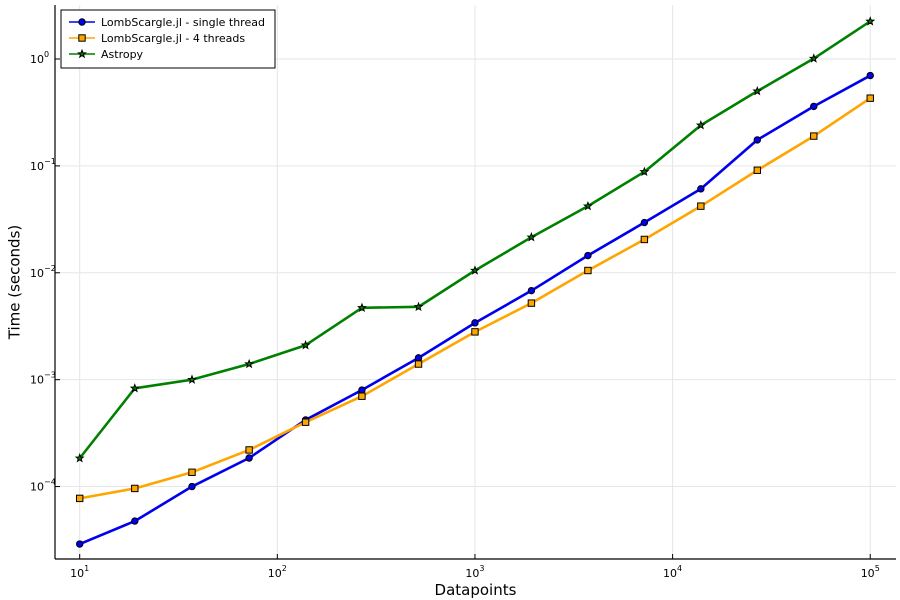 This screenshot has width=900, height=600. I want to click on x-tick-label: 10⁴, so click(672, 572).